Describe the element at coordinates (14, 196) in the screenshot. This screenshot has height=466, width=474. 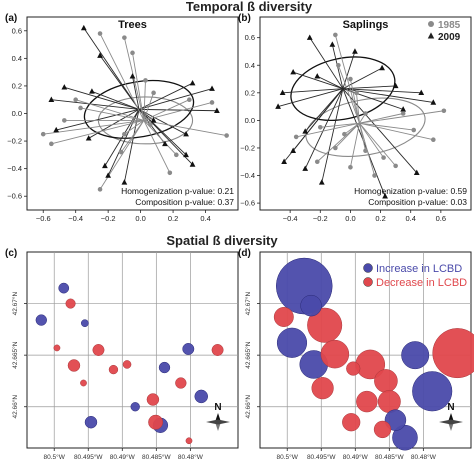
I see `y-tick-label: −0.6` at that location.